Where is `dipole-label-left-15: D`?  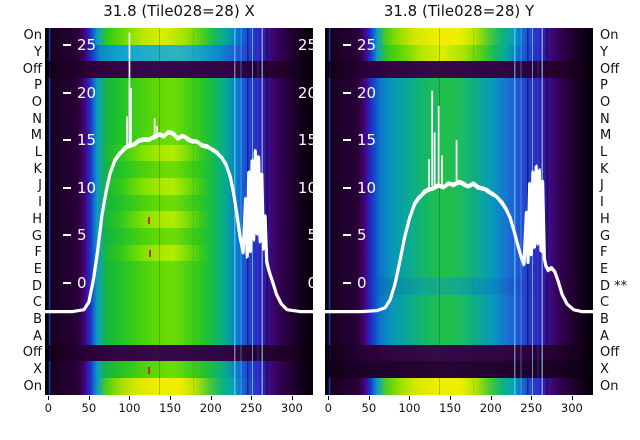 dipole-label-left-15: D is located at coordinates (36, 286).